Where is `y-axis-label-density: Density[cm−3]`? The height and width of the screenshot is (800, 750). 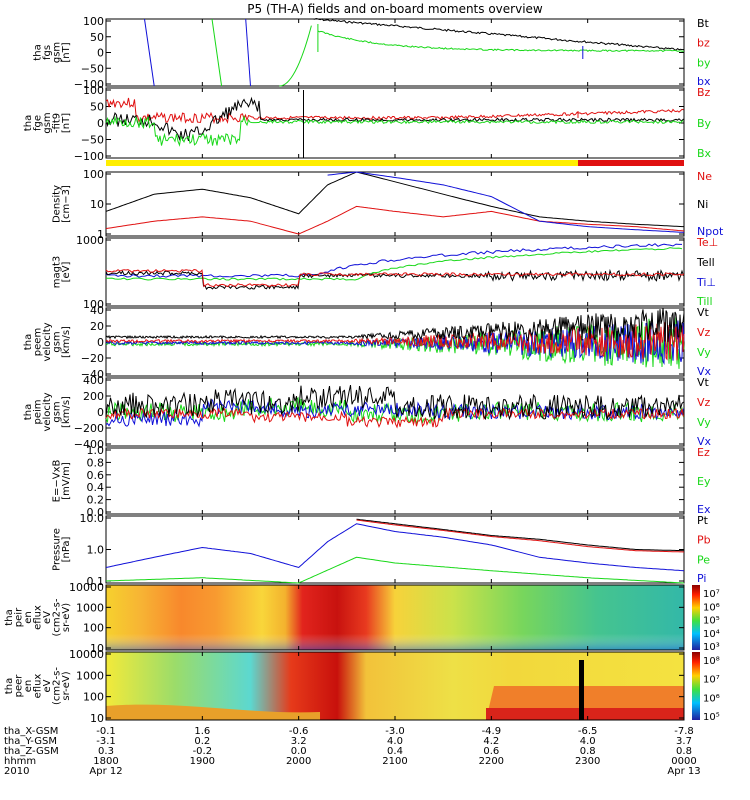
y-axis-label-density: Density[cm−3] is located at coordinates (62, 204).